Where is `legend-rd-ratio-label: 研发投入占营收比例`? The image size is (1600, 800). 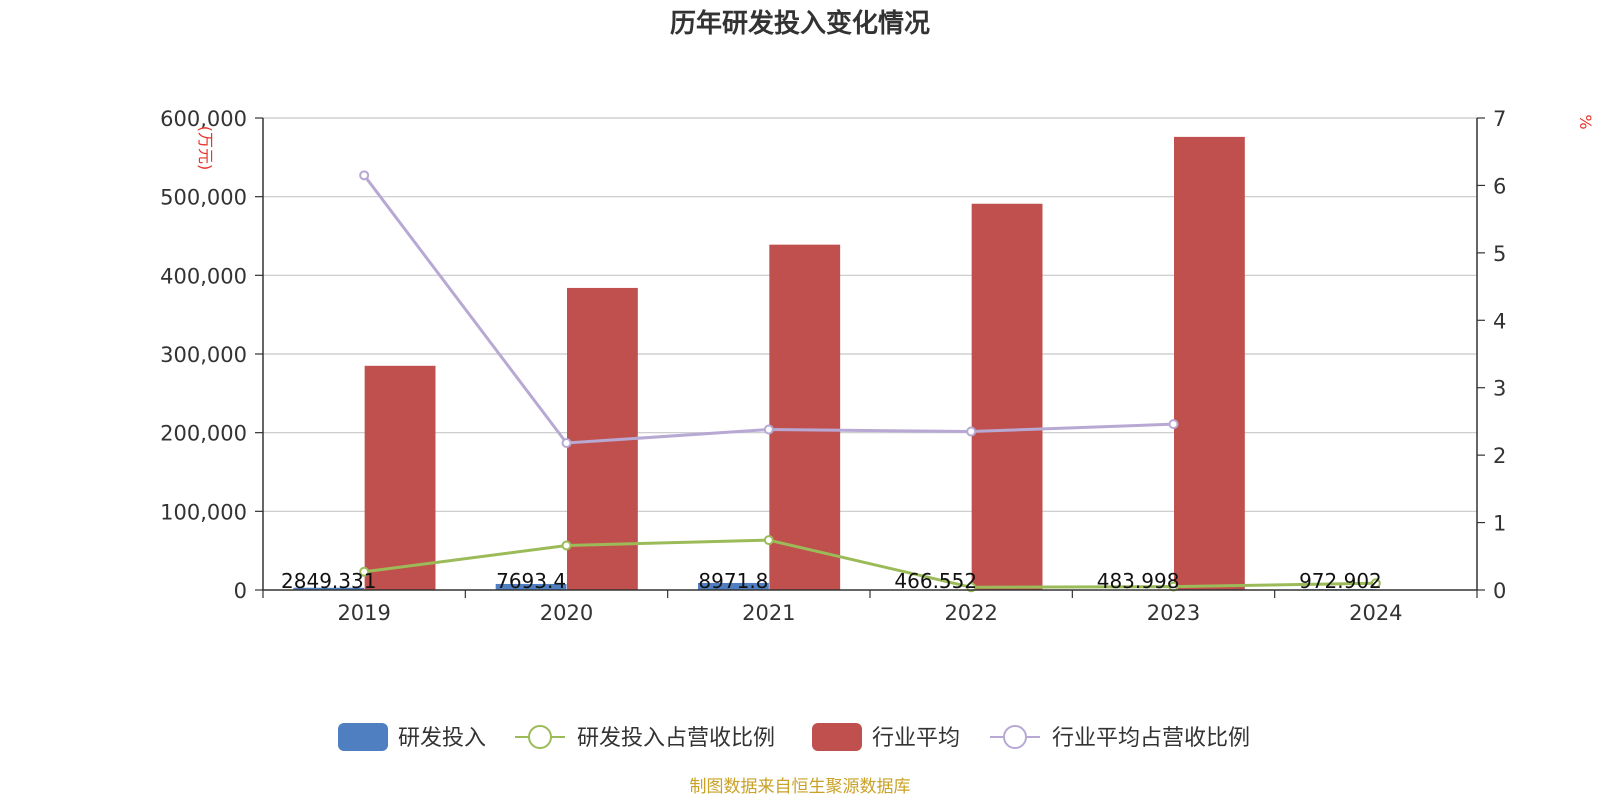 legend-rd-ratio-label: 研发投入占营收比例 is located at coordinates (676, 738).